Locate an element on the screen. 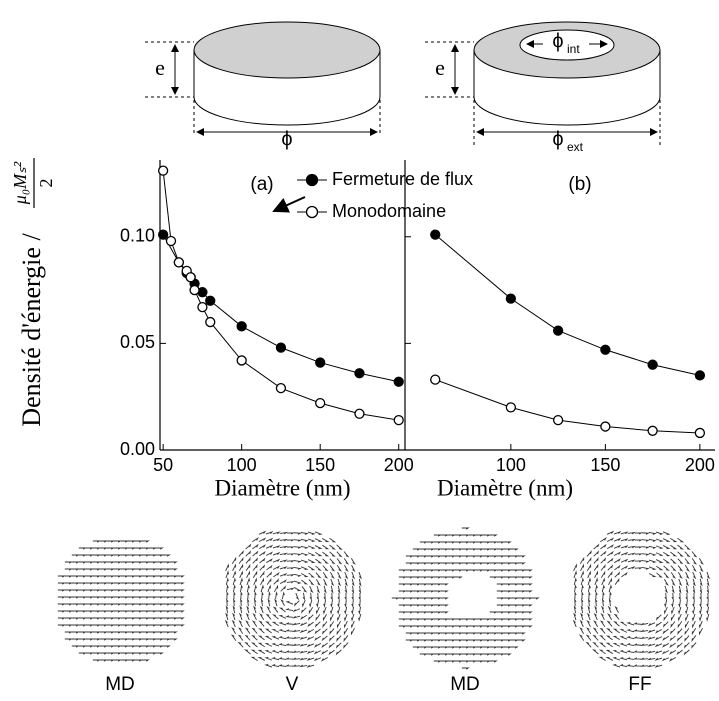  y-tick-label: 0.00 is located at coordinates (137, 449).